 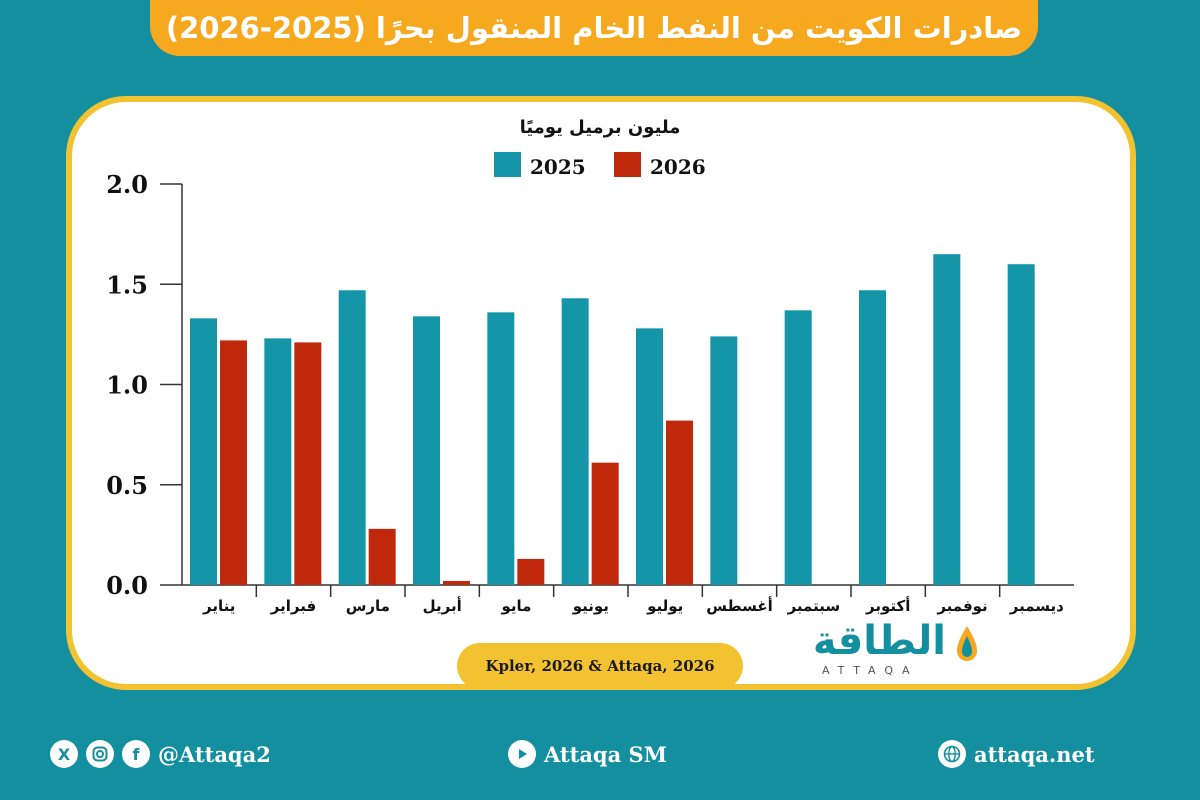 I want to click on y-tick-label: 1.5, so click(x=127, y=284).